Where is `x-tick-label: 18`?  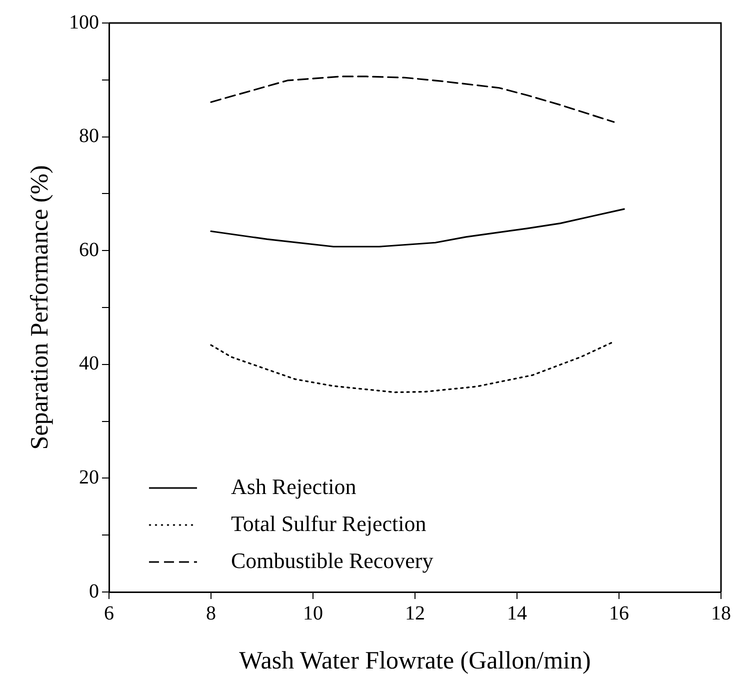
x-tick-label: 18 is located at coordinates (721, 613).